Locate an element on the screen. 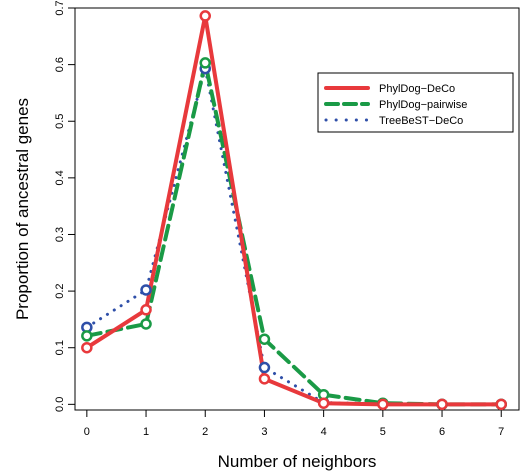  x-tick-label: 0 is located at coordinates (87, 432).